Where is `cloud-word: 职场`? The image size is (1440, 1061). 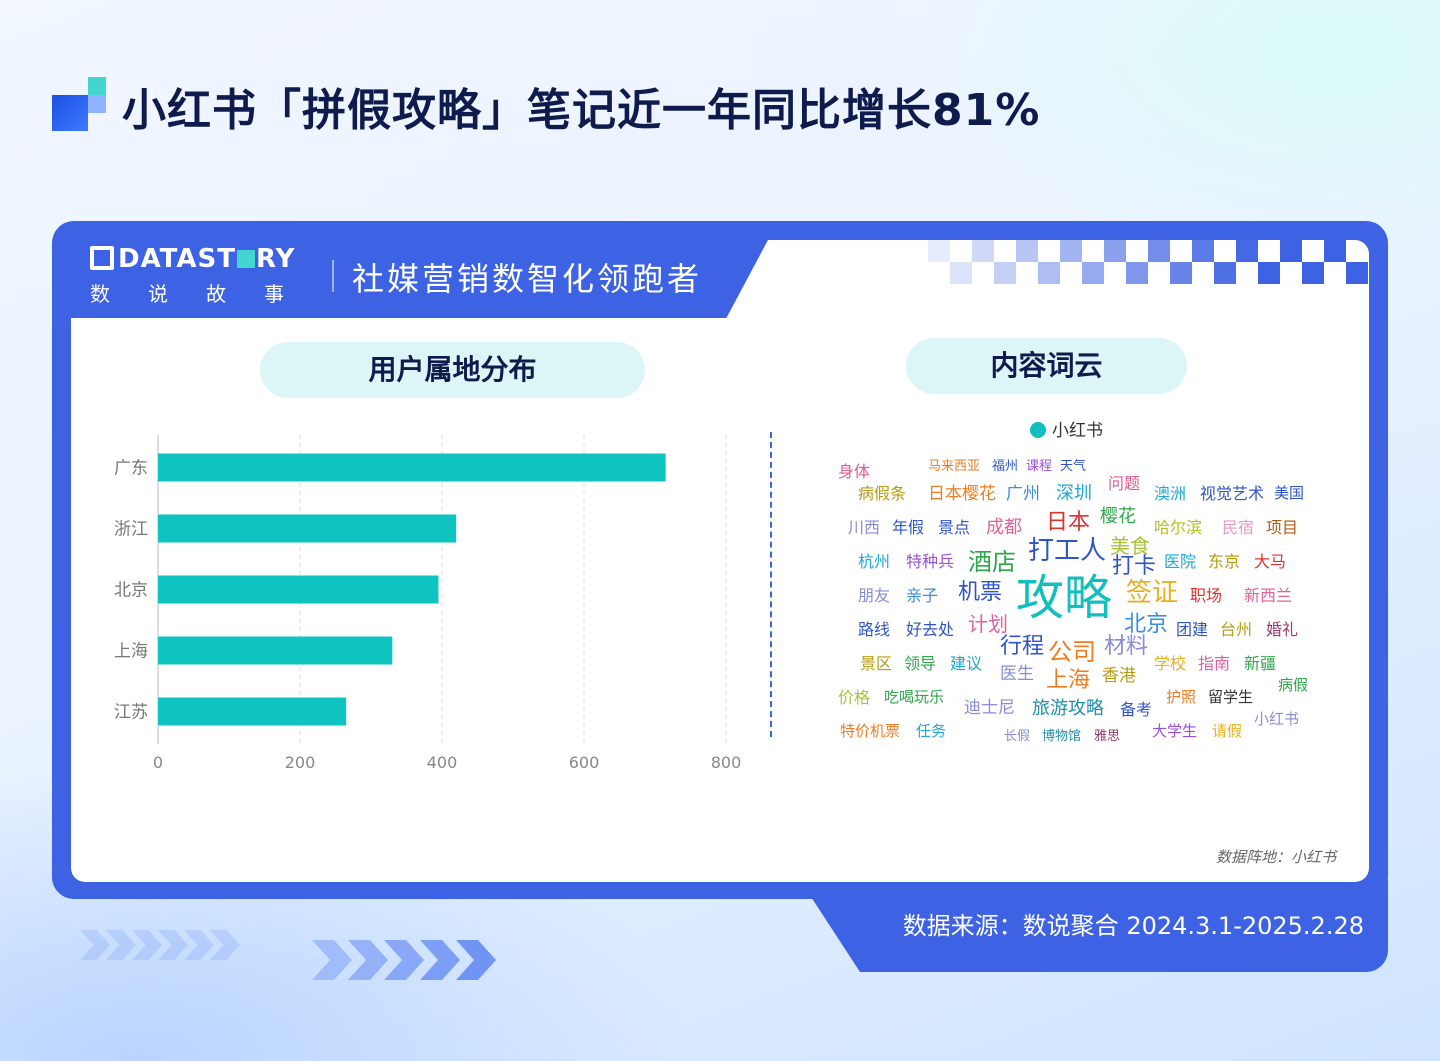 cloud-word: 职场 is located at coordinates (1206, 595).